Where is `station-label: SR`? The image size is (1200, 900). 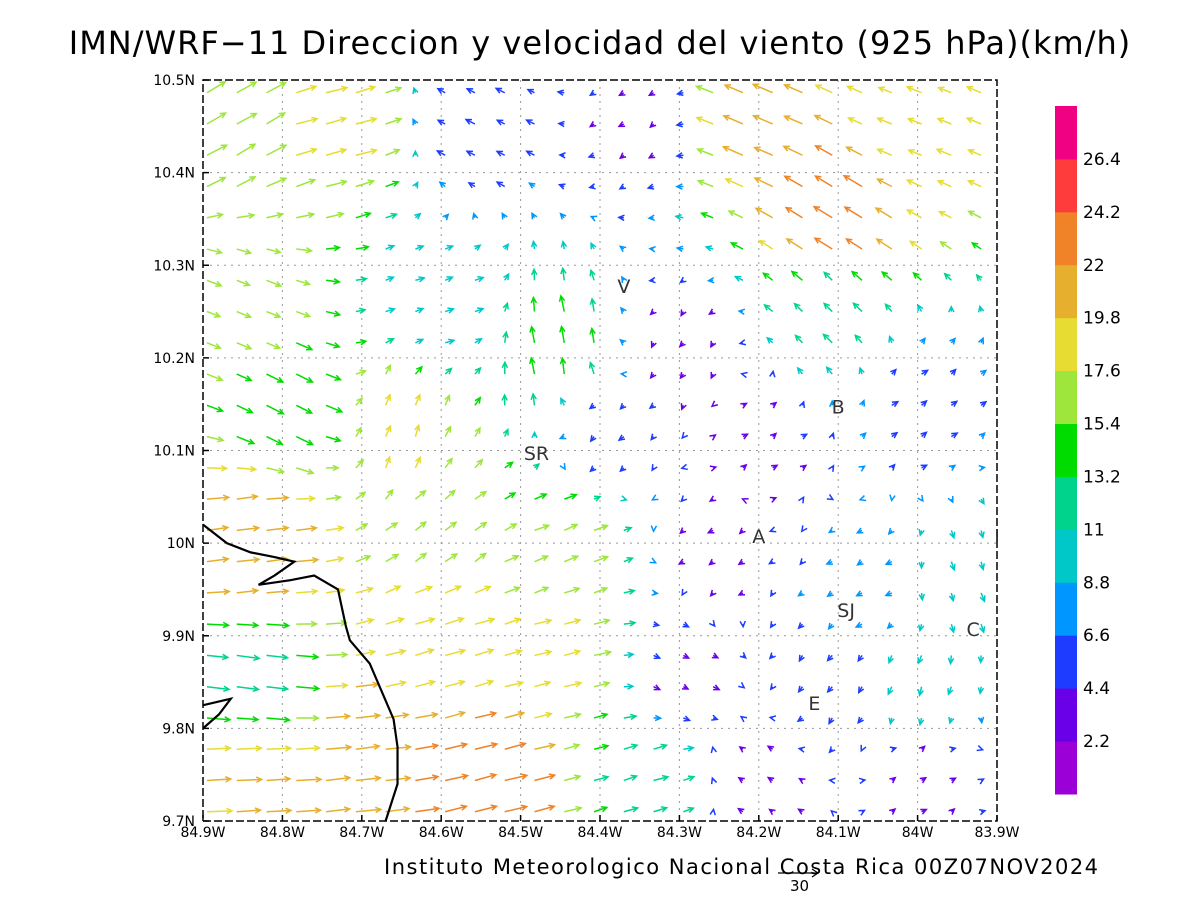 station-label: SR is located at coordinates (536, 454).